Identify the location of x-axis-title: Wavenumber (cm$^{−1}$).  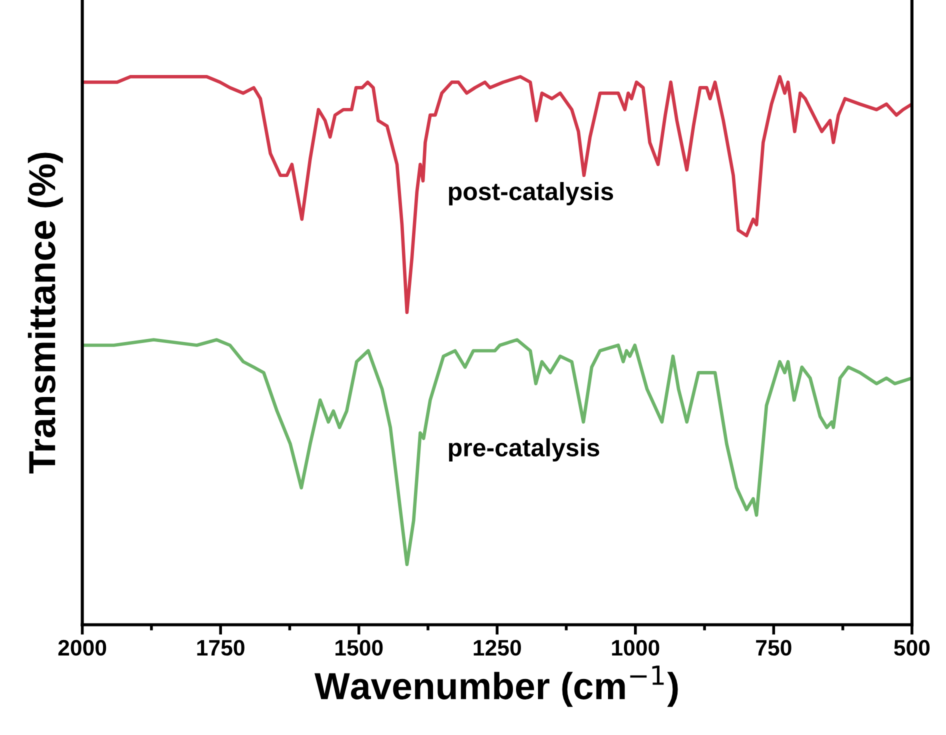
(496, 686).